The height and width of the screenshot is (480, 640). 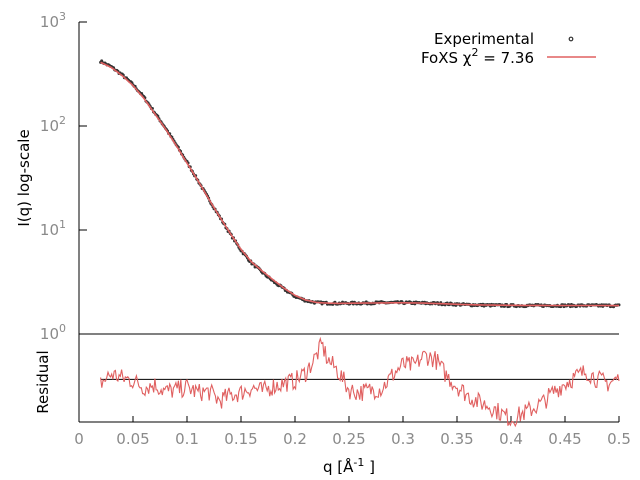 I want to click on x-axis-label-prefix: q [Å, so click(x=338, y=466).